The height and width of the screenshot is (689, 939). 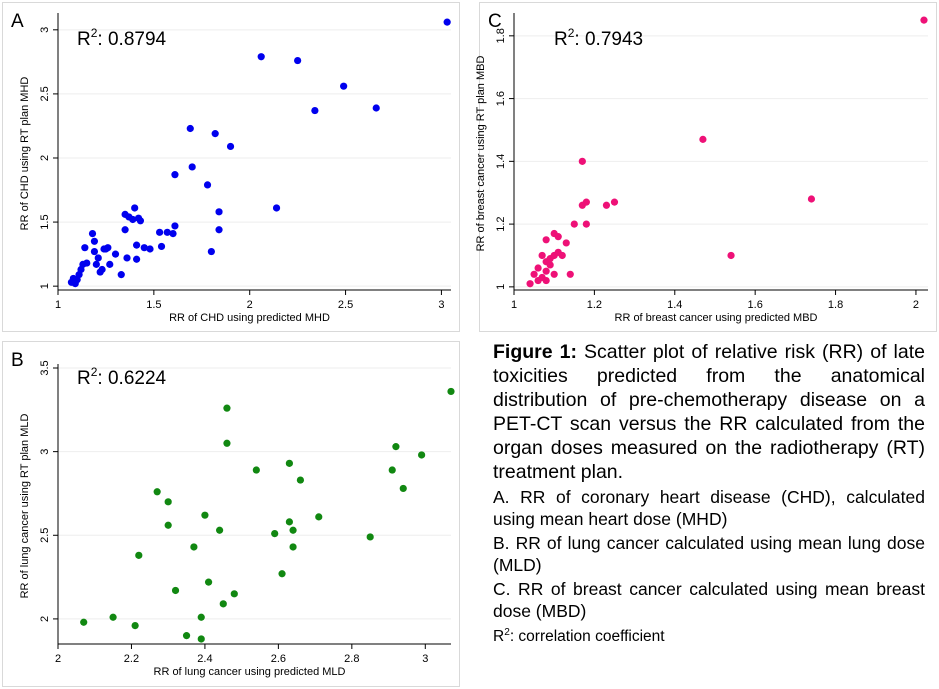 I want to click on x-tick-label: 1.2, so click(x=594, y=305).